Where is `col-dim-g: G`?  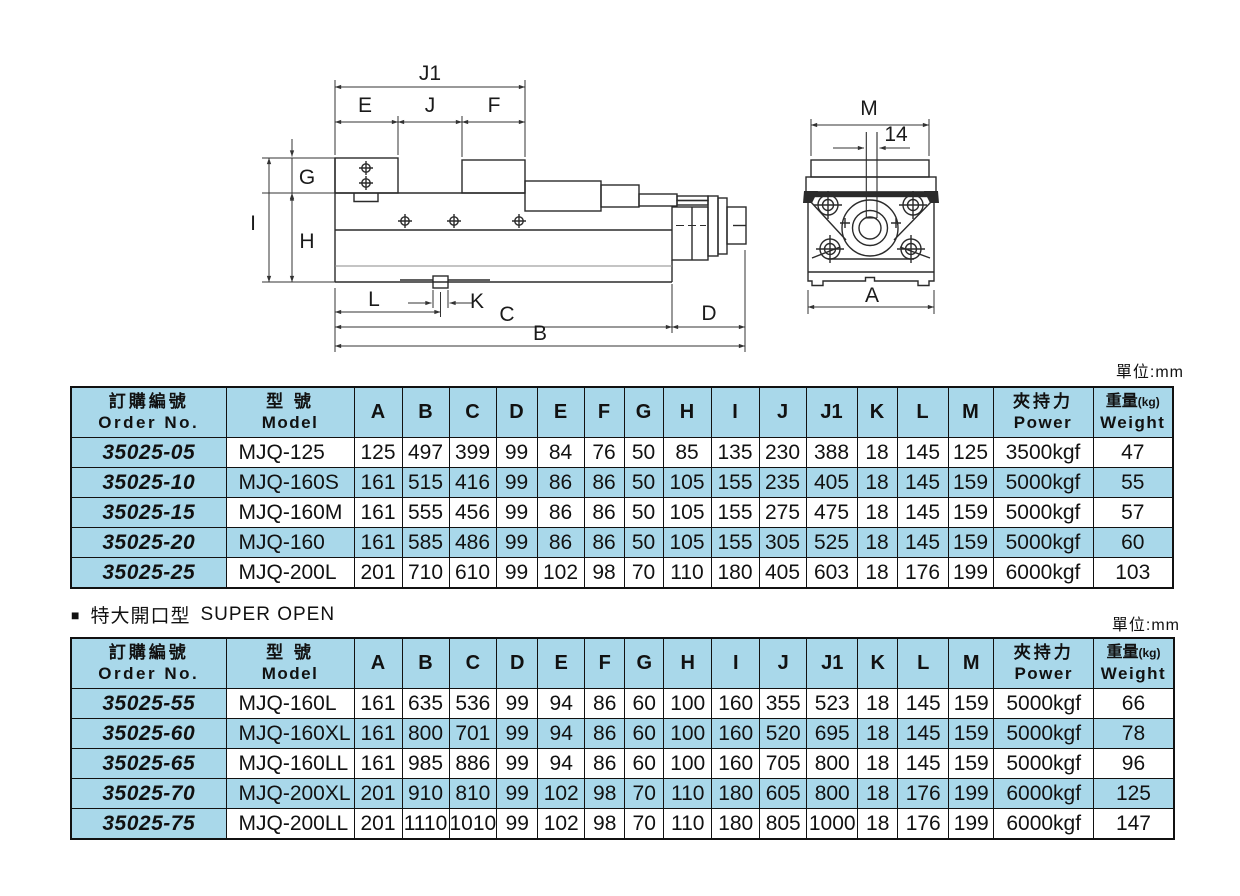 col-dim-g: G is located at coordinates (644, 663).